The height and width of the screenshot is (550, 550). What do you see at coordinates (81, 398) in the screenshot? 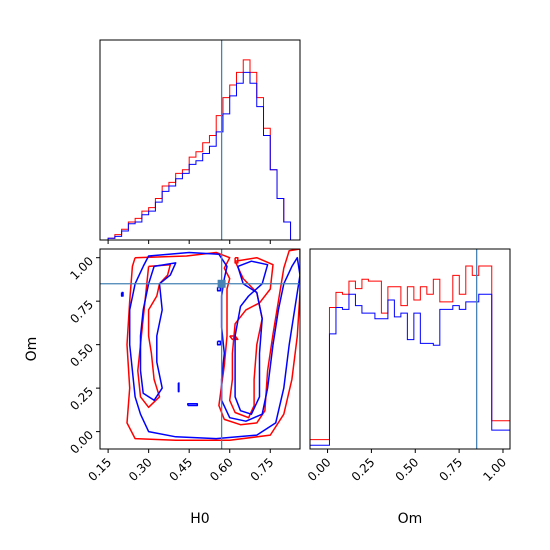
I see `om-tick-label: 0.25` at bounding box center [81, 398].